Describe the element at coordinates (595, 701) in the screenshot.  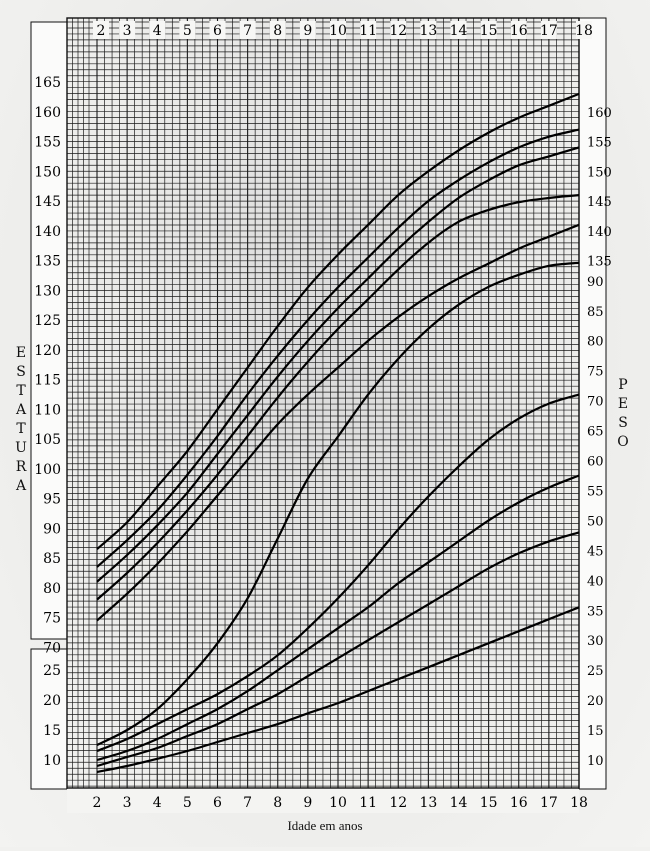
I see `right-weight-tick-label: 20` at that location.